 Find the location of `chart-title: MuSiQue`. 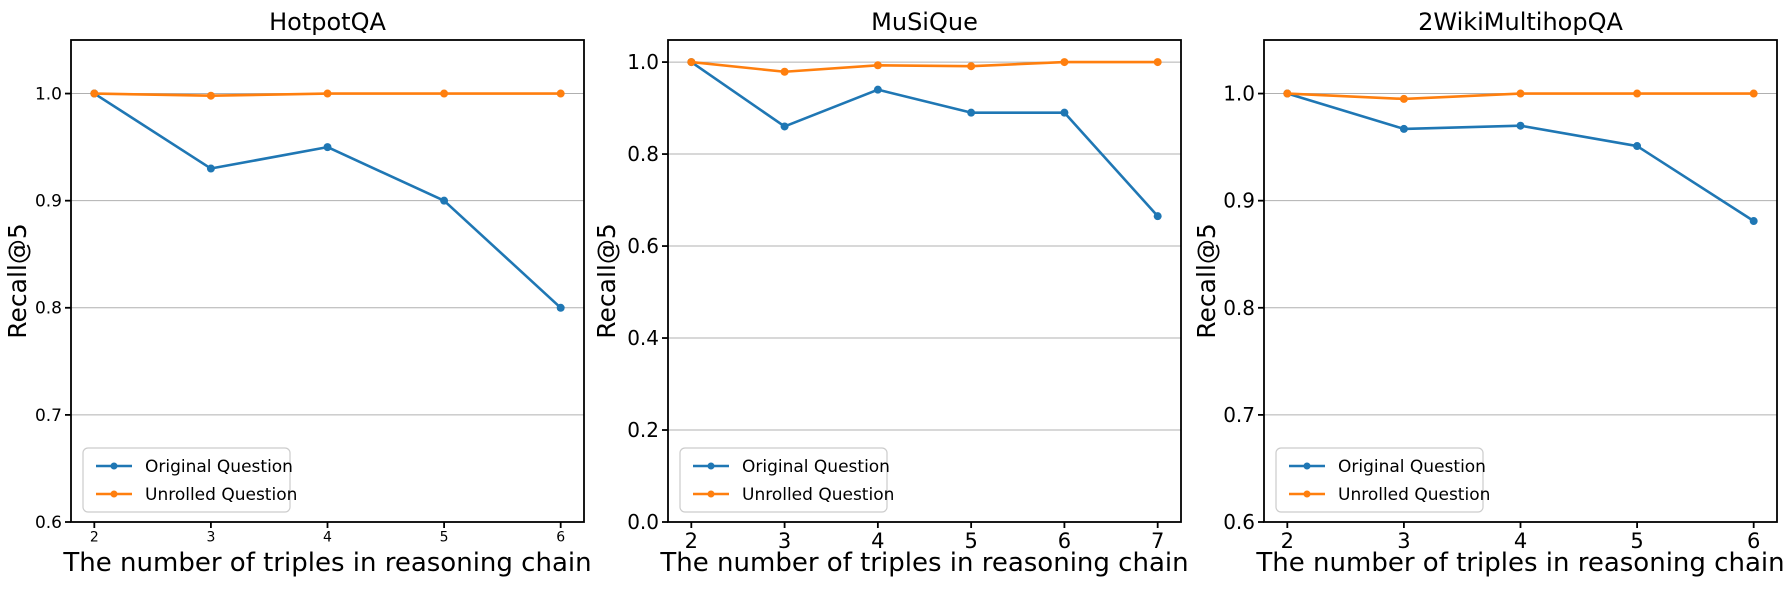

chart-title: MuSiQue is located at coordinates (924, 22).